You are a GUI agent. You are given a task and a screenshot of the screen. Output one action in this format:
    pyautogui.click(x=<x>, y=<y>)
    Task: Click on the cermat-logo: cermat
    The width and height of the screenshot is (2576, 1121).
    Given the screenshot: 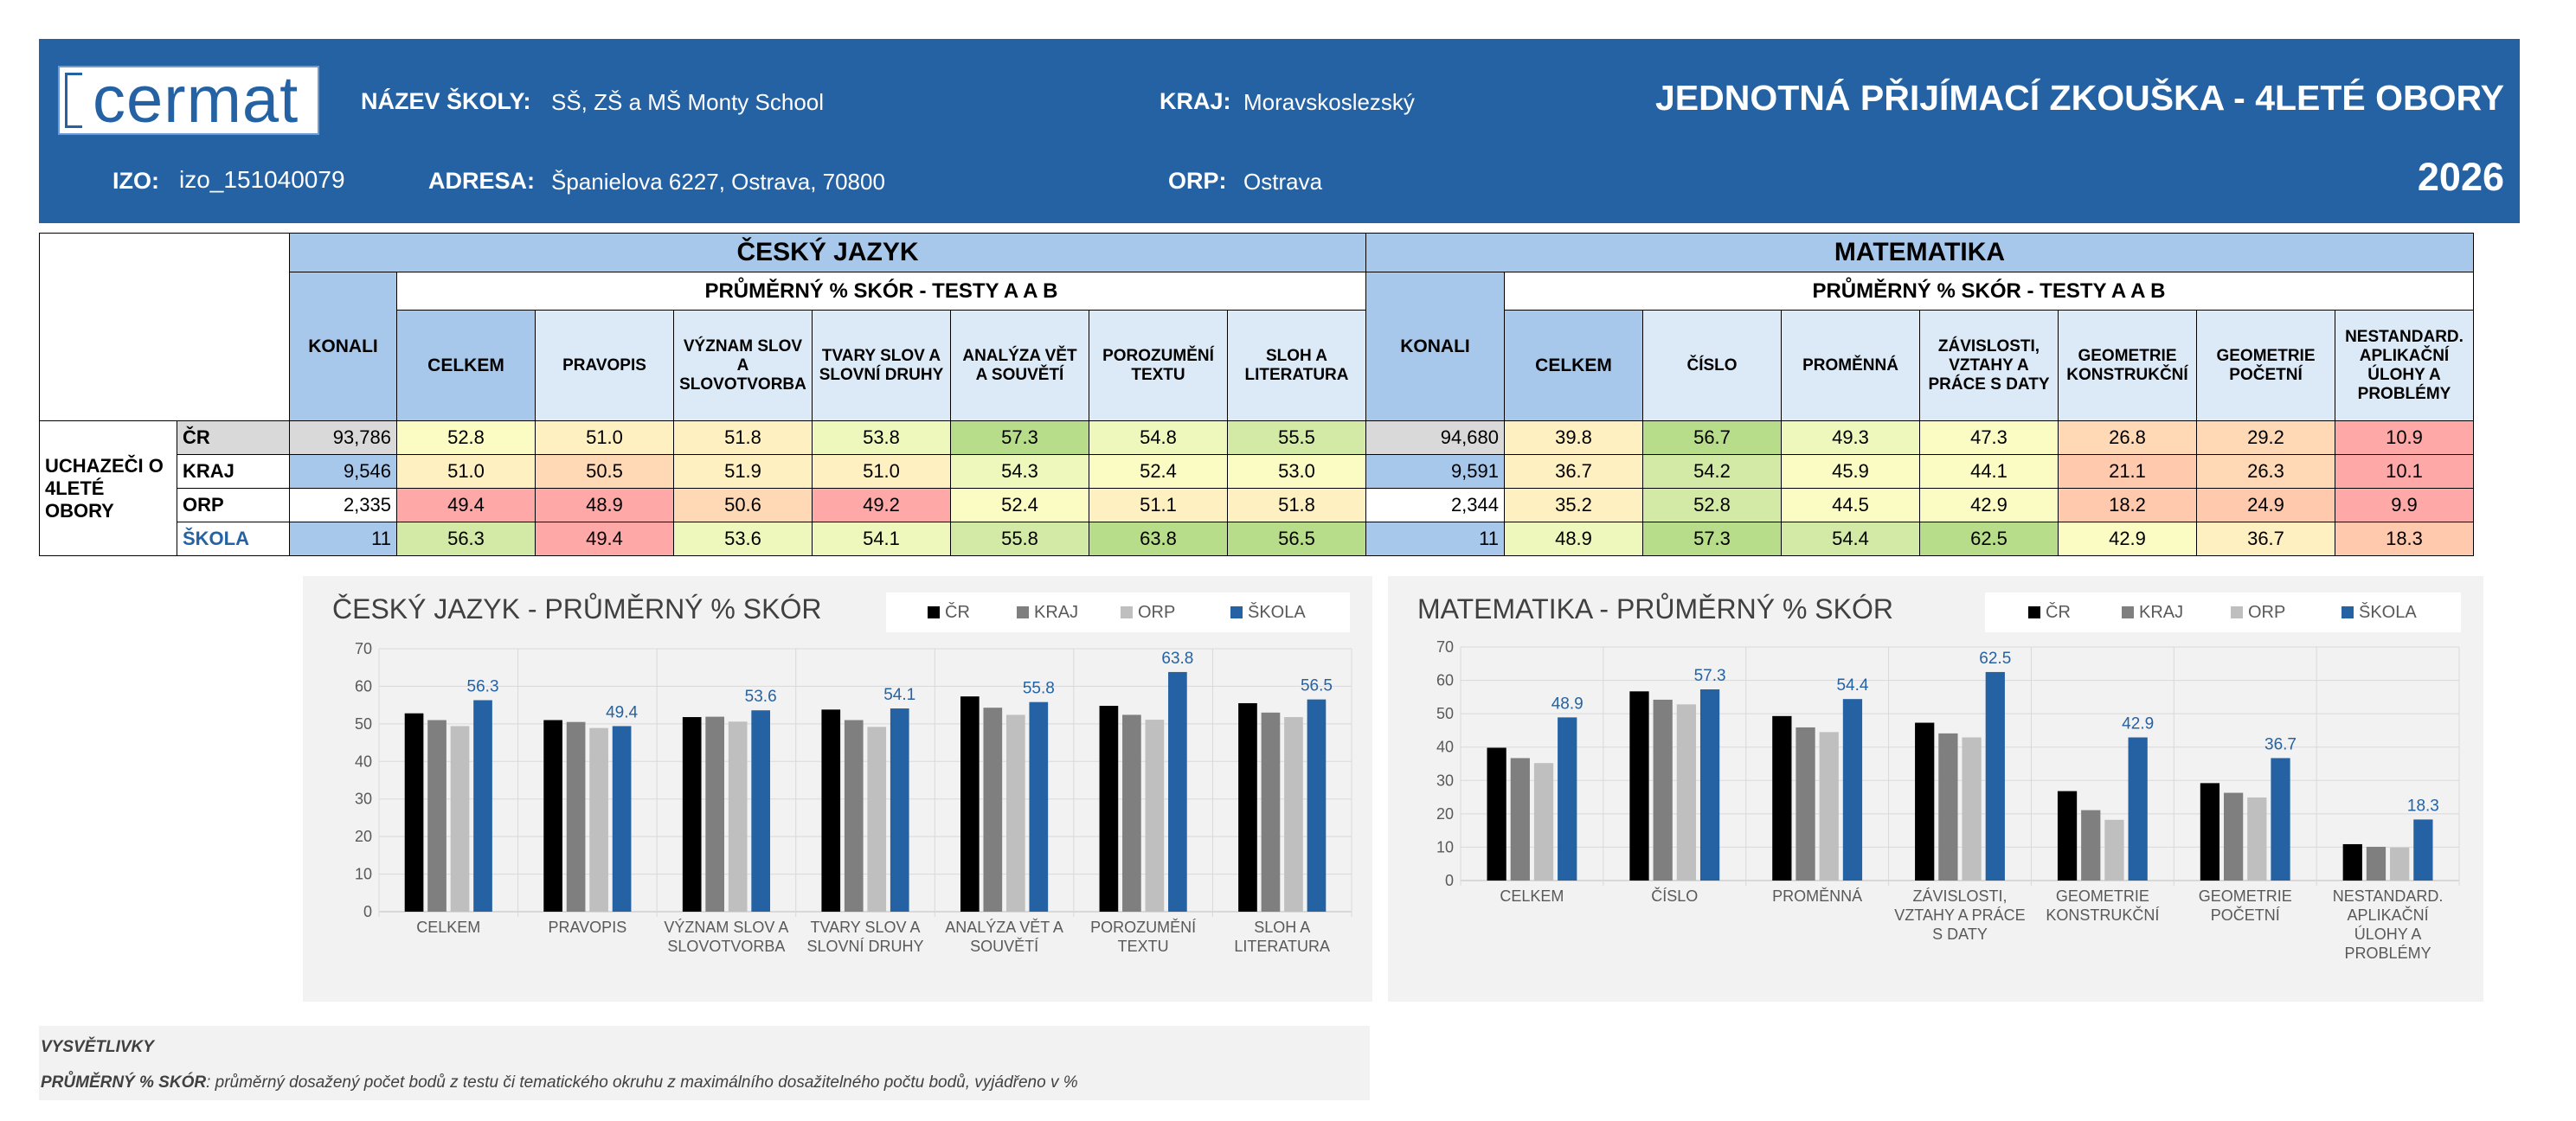 What is the action you would take?
    pyautogui.click(x=189, y=100)
    